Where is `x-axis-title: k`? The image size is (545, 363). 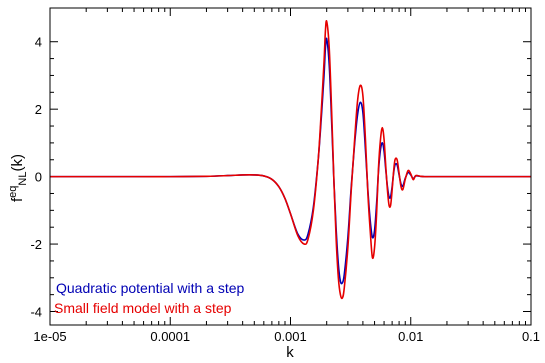 x-axis-title: k is located at coordinates (290, 352).